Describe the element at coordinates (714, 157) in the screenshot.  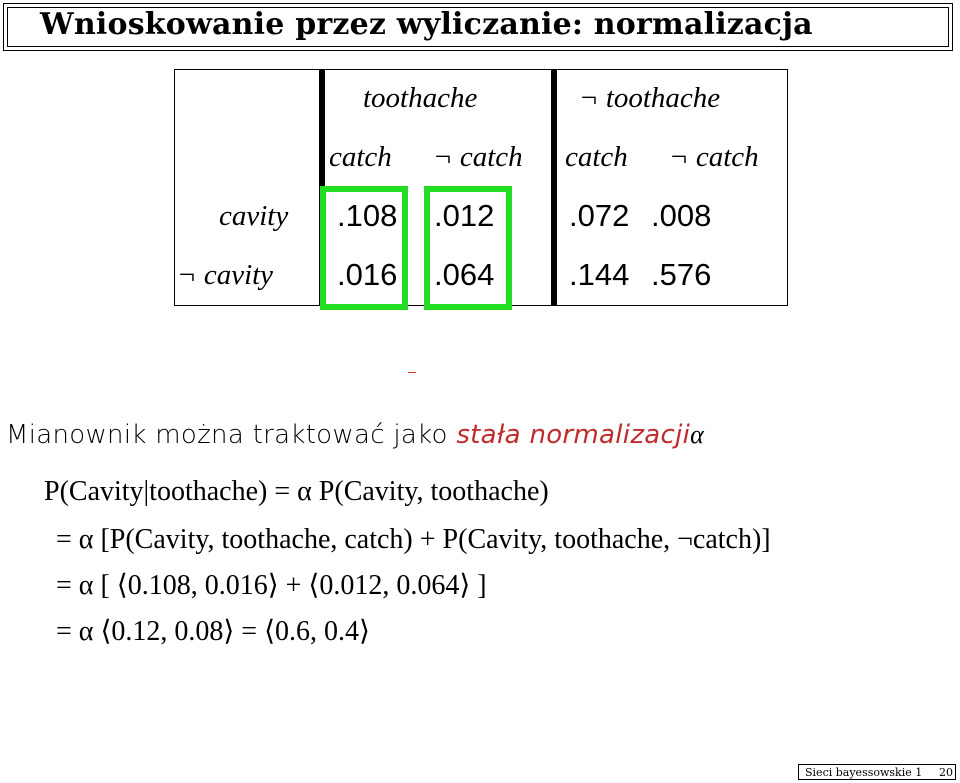
I see `subheader-not-catch-2: ¬ catch` at that location.